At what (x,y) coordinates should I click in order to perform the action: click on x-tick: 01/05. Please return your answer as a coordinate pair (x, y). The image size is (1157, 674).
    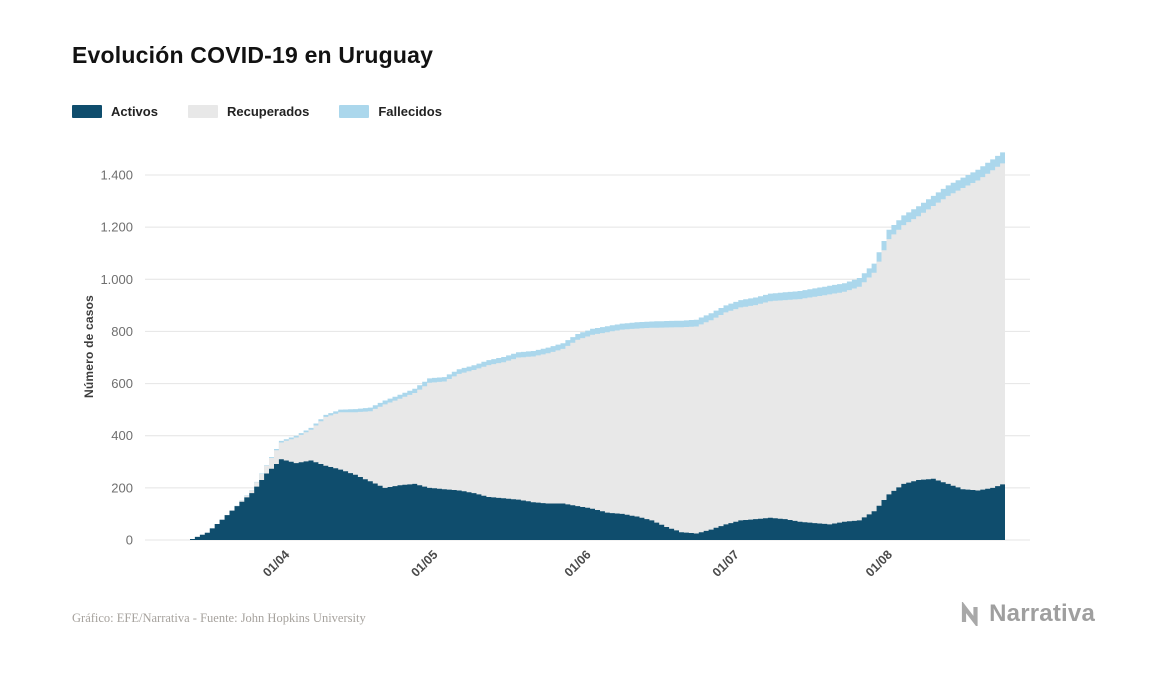
    Looking at the image, I should click on (424, 564).